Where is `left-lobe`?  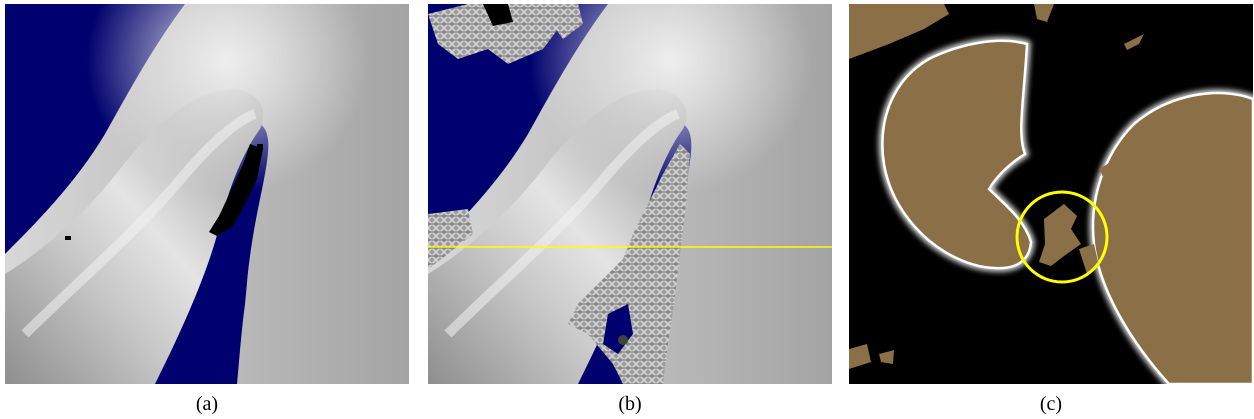
left-lobe is located at coordinates (957, 154).